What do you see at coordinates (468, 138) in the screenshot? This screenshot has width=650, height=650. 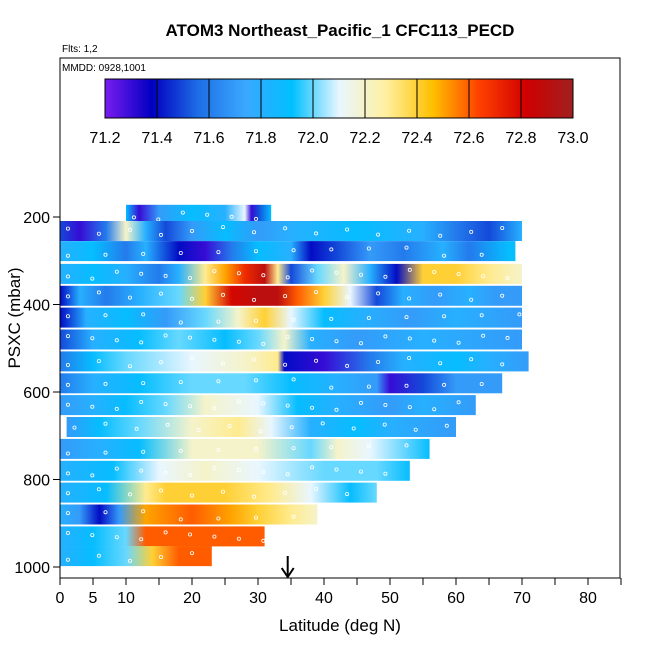 I see `colorbar-tick-label: 72.6` at bounding box center [468, 138].